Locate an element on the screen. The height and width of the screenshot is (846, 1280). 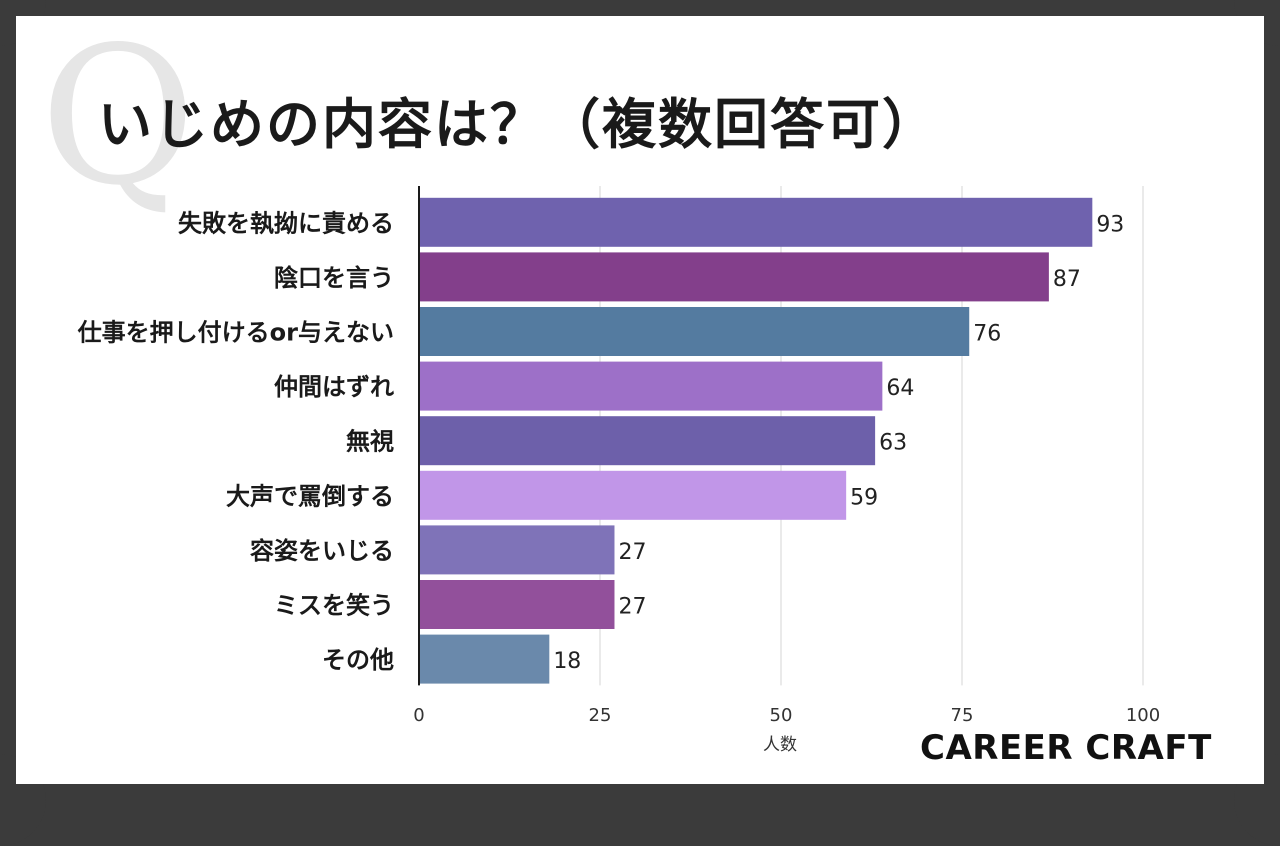
category-label-7: 容姿をいじる is located at coordinates (322, 551).